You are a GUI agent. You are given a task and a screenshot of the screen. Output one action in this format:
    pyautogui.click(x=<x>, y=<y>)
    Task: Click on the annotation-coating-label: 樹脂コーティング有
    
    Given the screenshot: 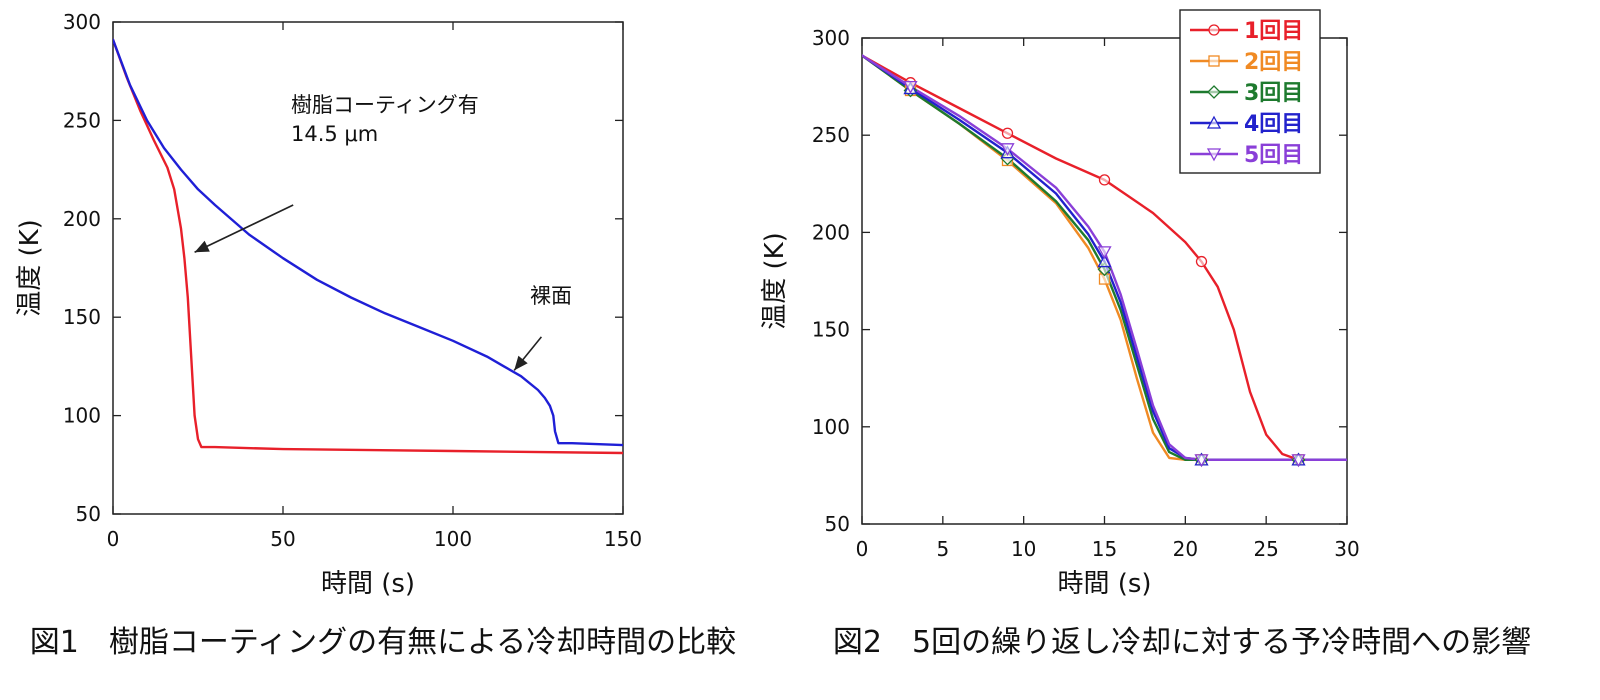 What is the action you would take?
    pyautogui.click(x=385, y=105)
    